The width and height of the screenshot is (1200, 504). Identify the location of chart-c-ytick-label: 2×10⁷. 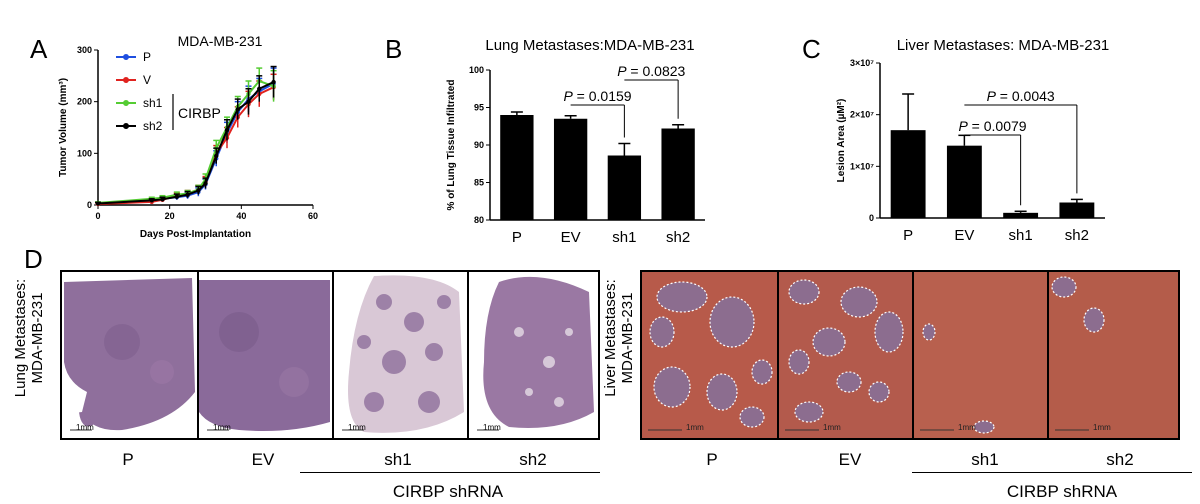
(862, 115).